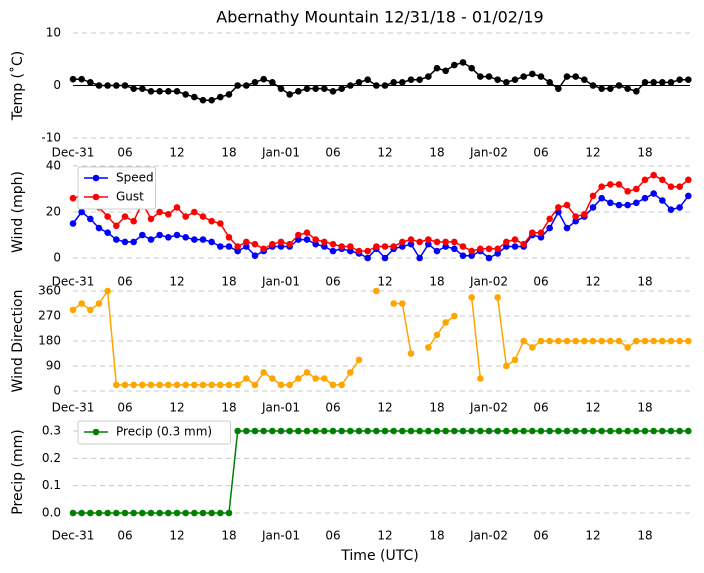 This screenshot has height=573, width=704. Describe the element at coordinates (154, 432) in the screenshot. I see `legend-box` at that location.